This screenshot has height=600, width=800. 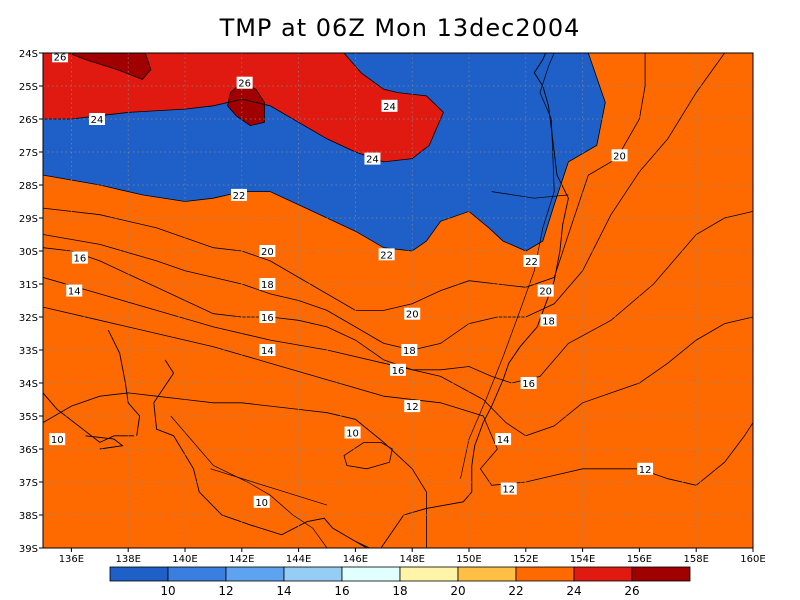 What do you see at coordinates (468, 559) in the screenshot?
I see `x-tick-label: 150E` at bounding box center [468, 559].